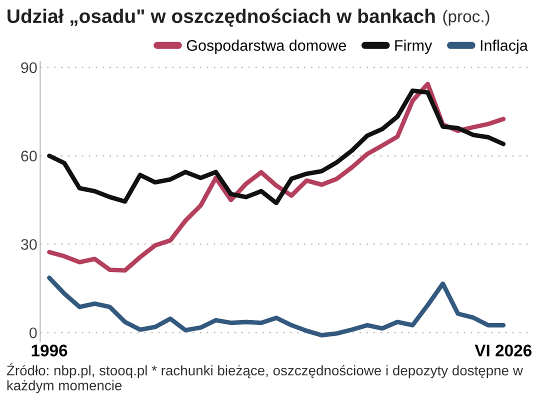 Image resolution: width=536 pixels, height=397 pixels. What do you see at coordinates (466, 18) in the screenshot?
I see `chart-subtitle: (proc.)` at bounding box center [466, 18].